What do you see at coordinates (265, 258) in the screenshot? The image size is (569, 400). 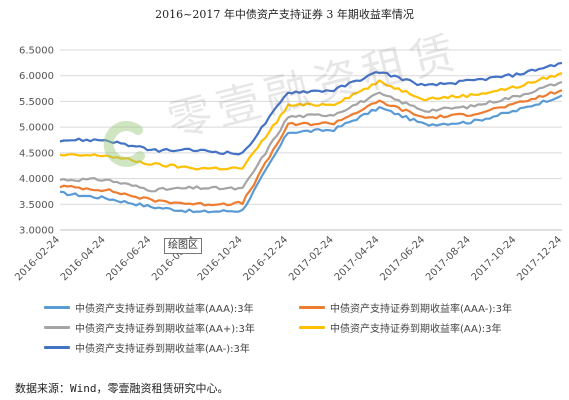 I see `x-tick-label: 2016-12-24` at bounding box center [265, 258].